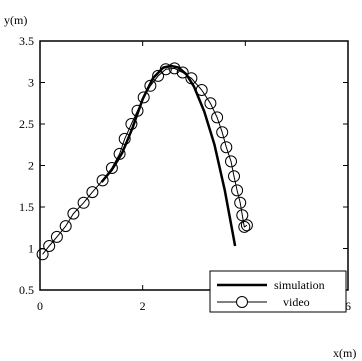 The width and height of the screenshot is (362, 361). Describe the element at coordinates (31, 83) in the screenshot. I see `y-tick-label: 3` at that location.